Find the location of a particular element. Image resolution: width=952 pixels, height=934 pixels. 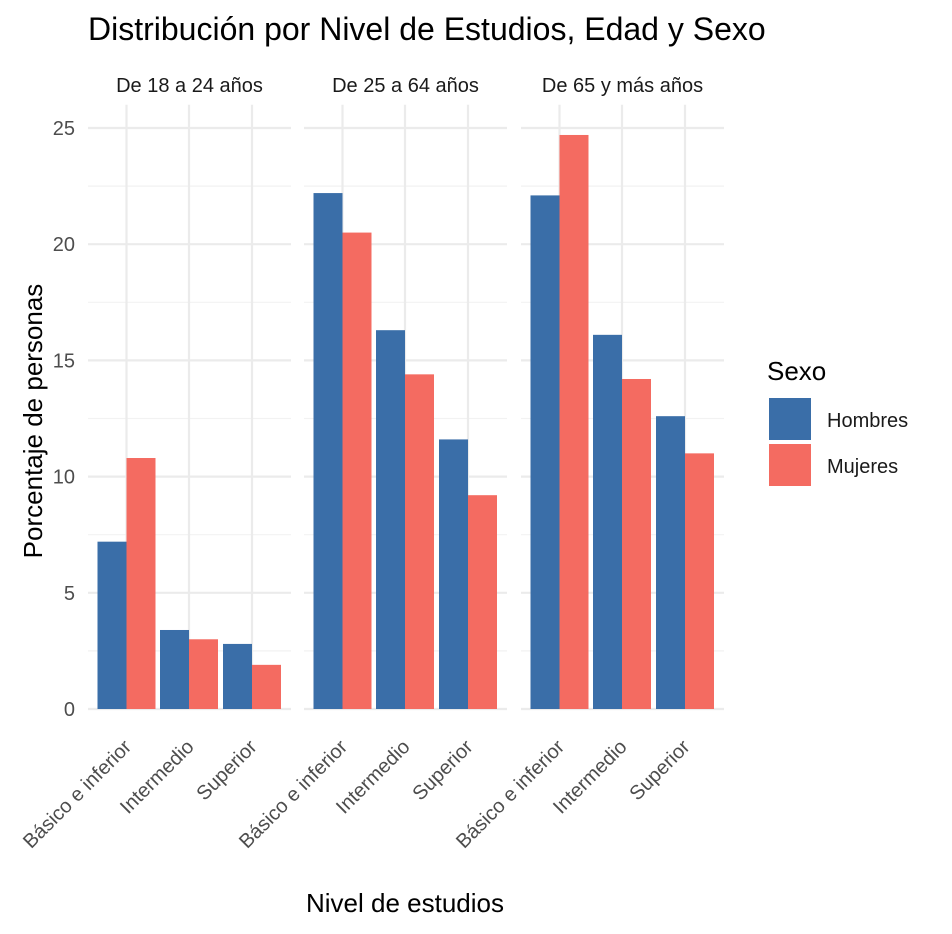

facet-strip-label: De 65 y más años is located at coordinates (622, 86).